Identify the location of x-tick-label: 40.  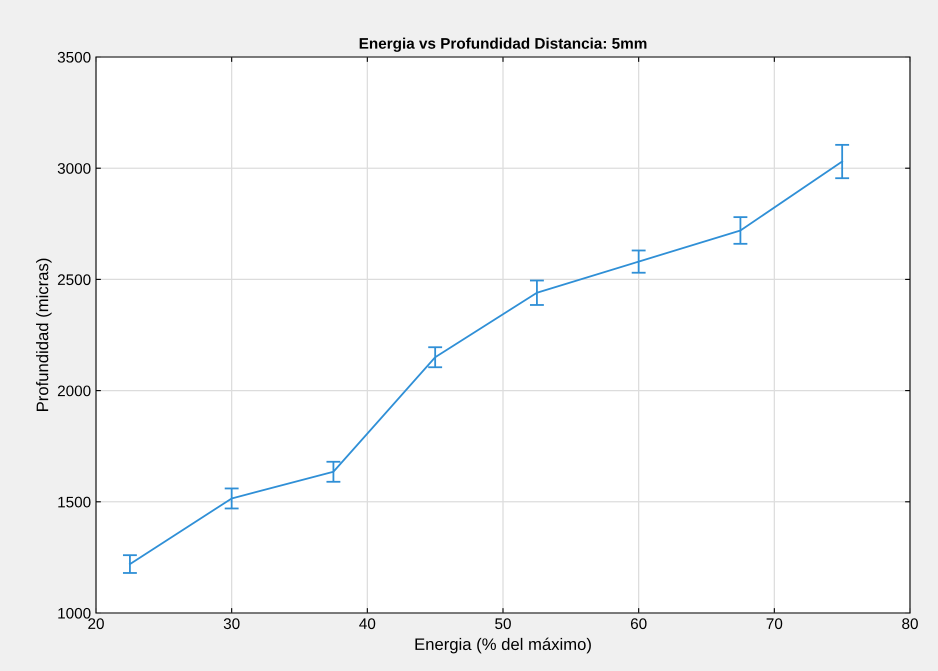
(367, 624).